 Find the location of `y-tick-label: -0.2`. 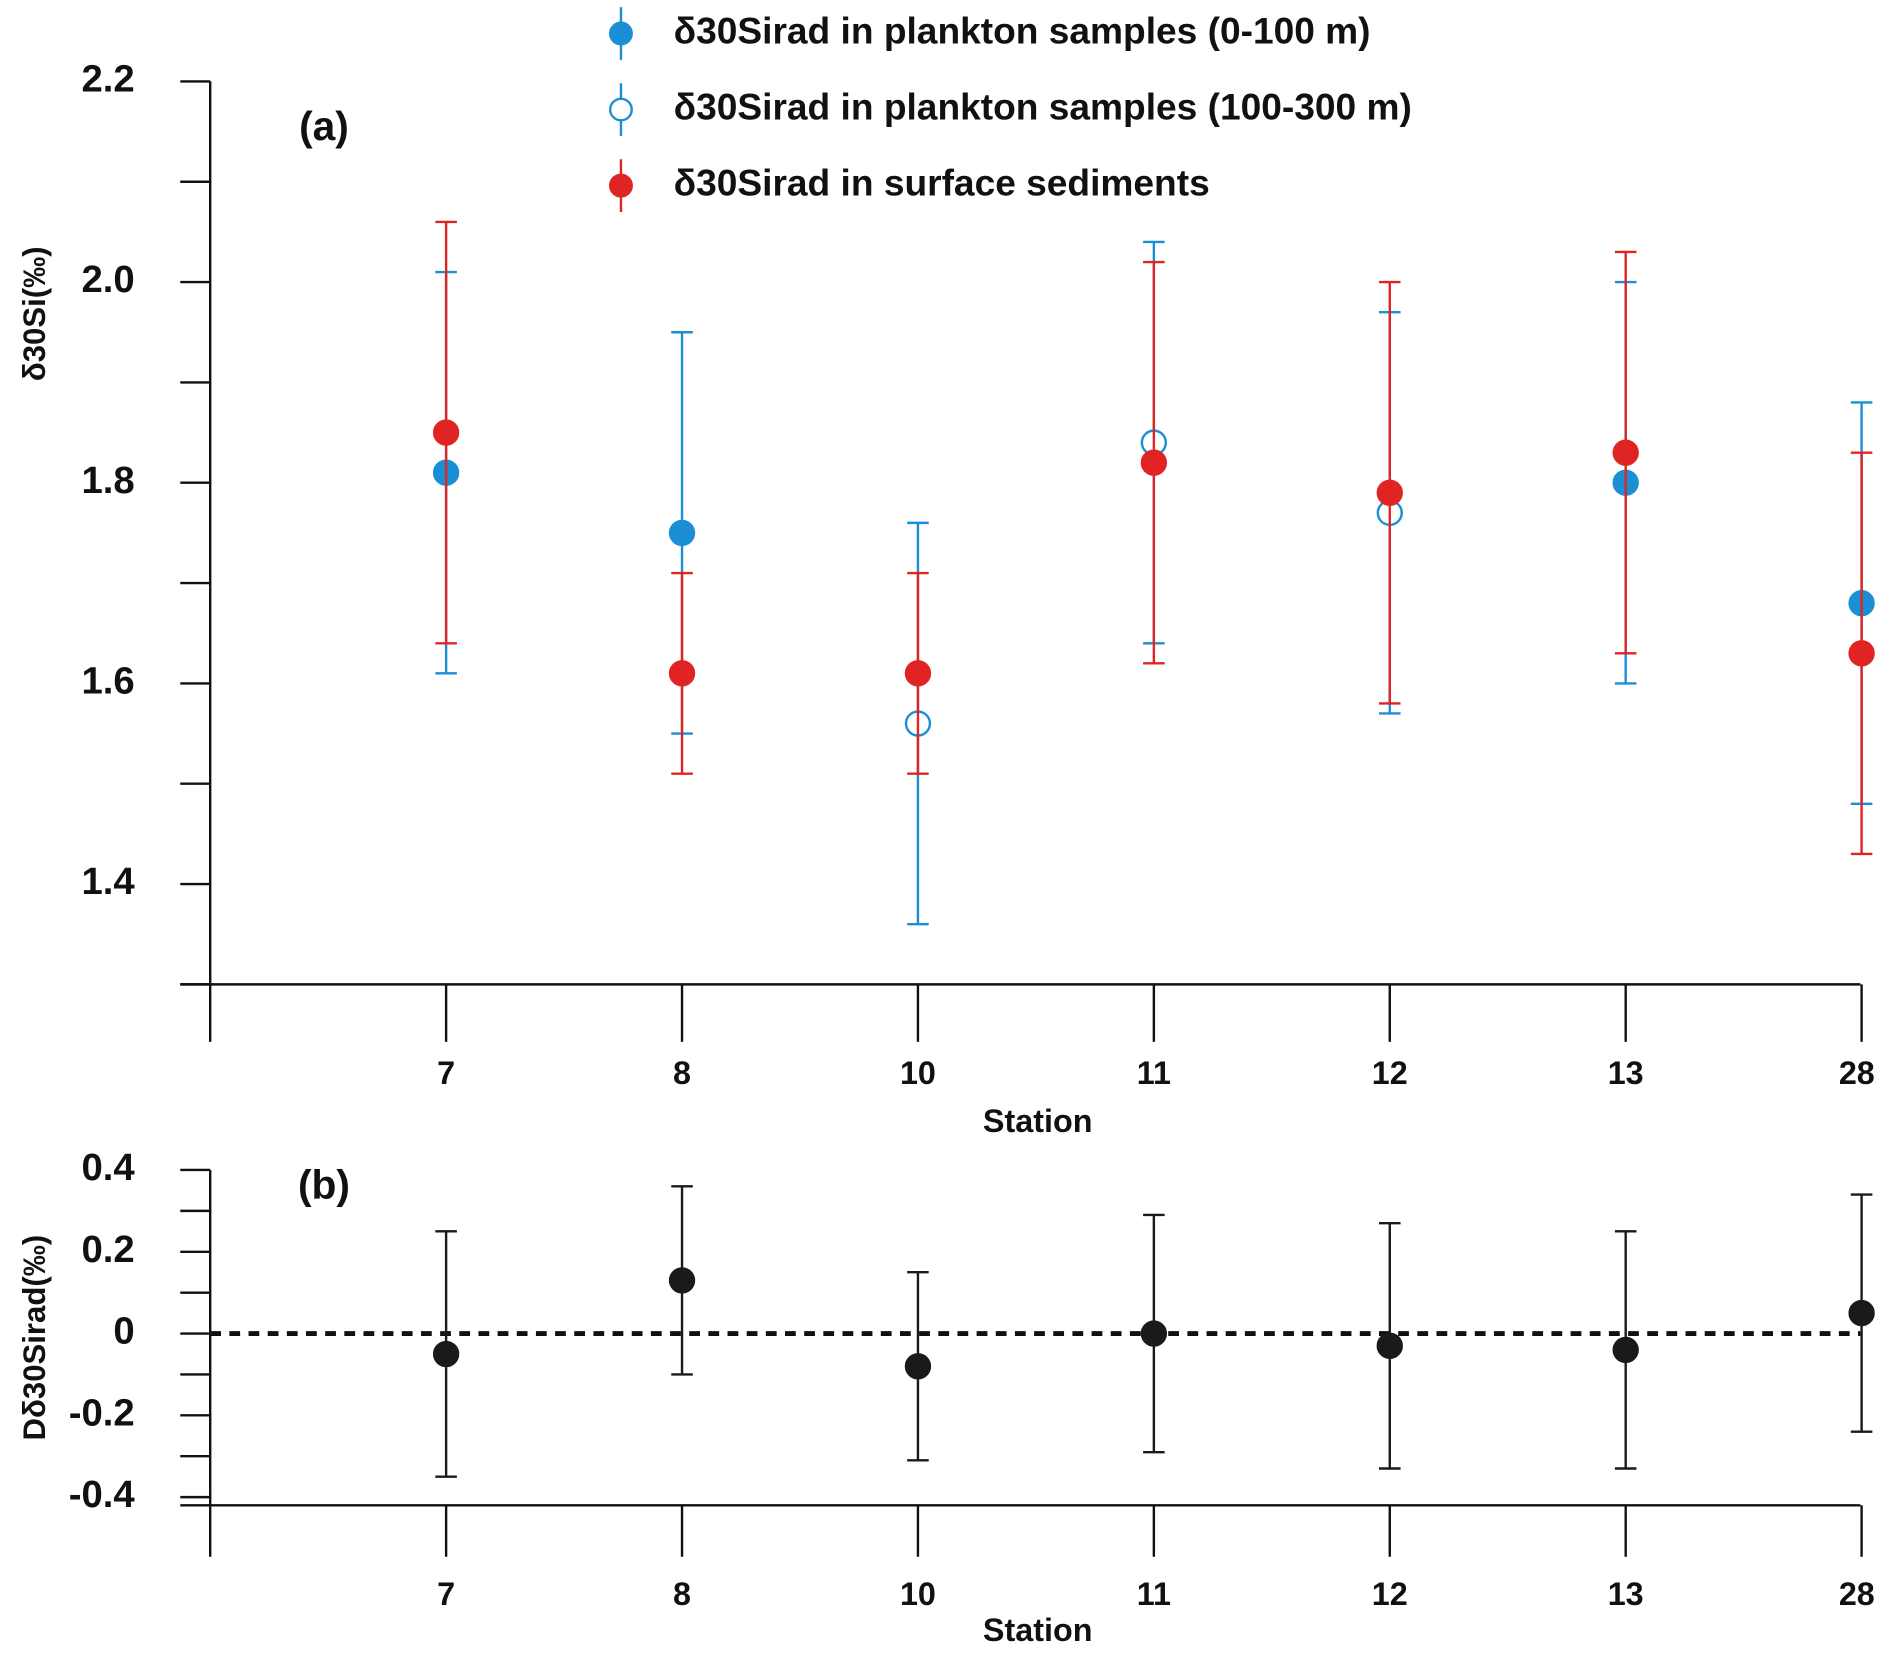

y-tick-label: -0.2 is located at coordinates (102, 1412).